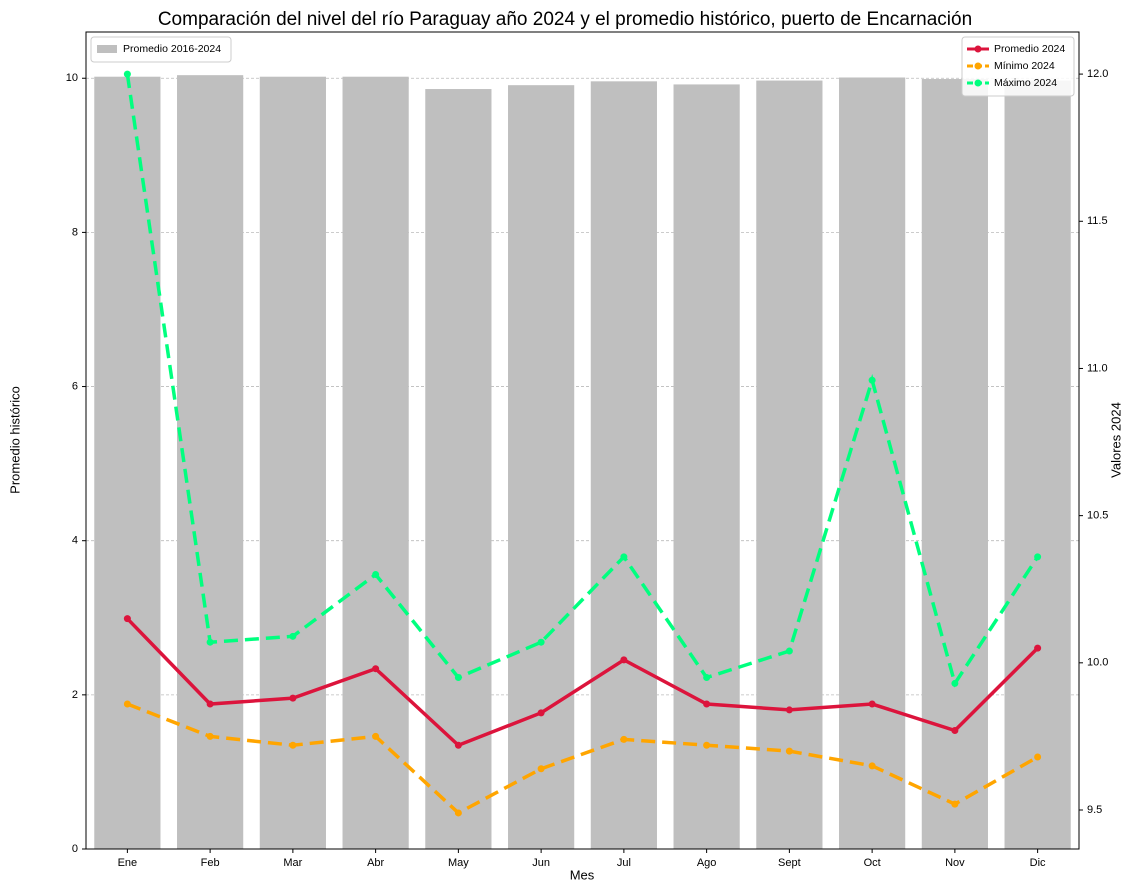 Image resolution: width=1130 pixels, height=890 pixels. I want to click on x-tick-label: Ago, so click(707, 863).